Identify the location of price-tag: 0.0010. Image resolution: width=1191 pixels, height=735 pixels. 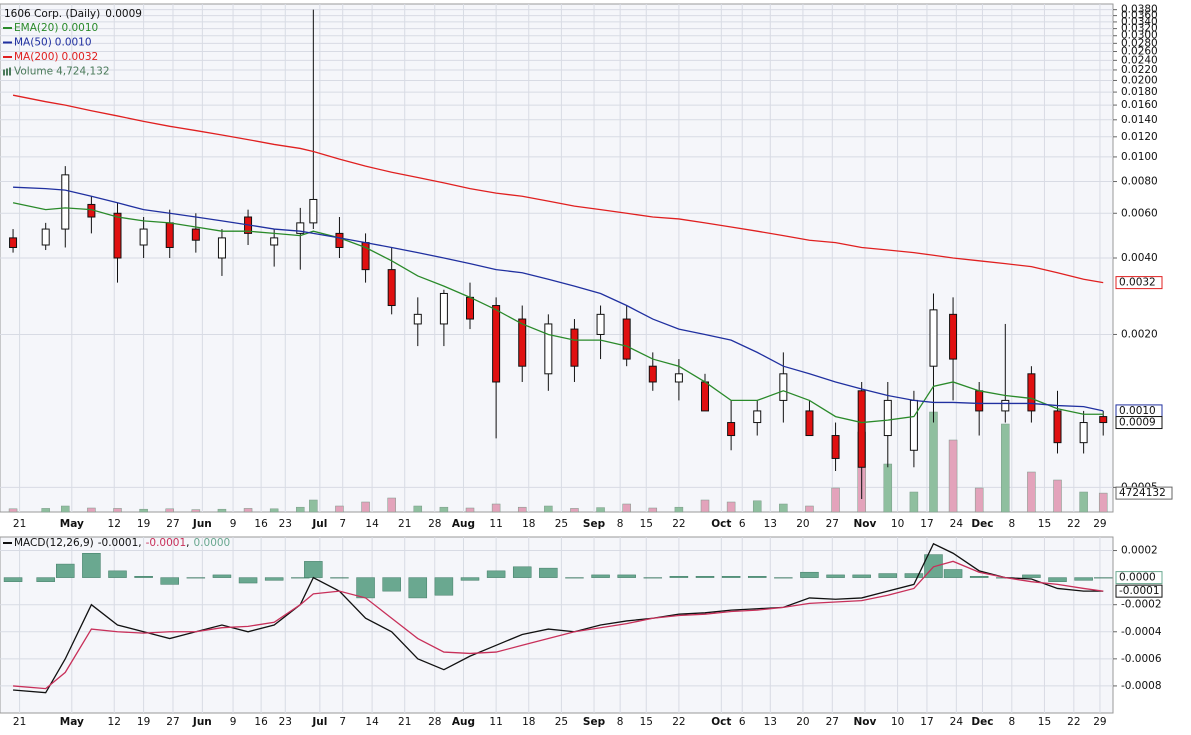
(1137, 411).